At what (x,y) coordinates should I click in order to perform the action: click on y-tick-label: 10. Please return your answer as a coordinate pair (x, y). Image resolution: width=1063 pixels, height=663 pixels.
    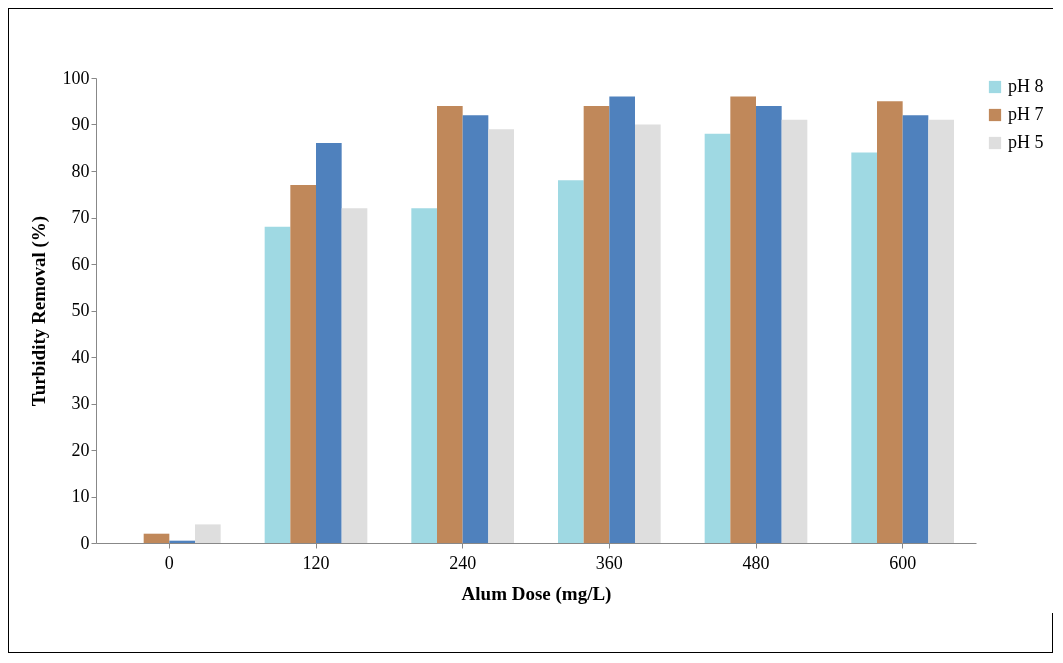
    Looking at the image, I should click on (80, 496).